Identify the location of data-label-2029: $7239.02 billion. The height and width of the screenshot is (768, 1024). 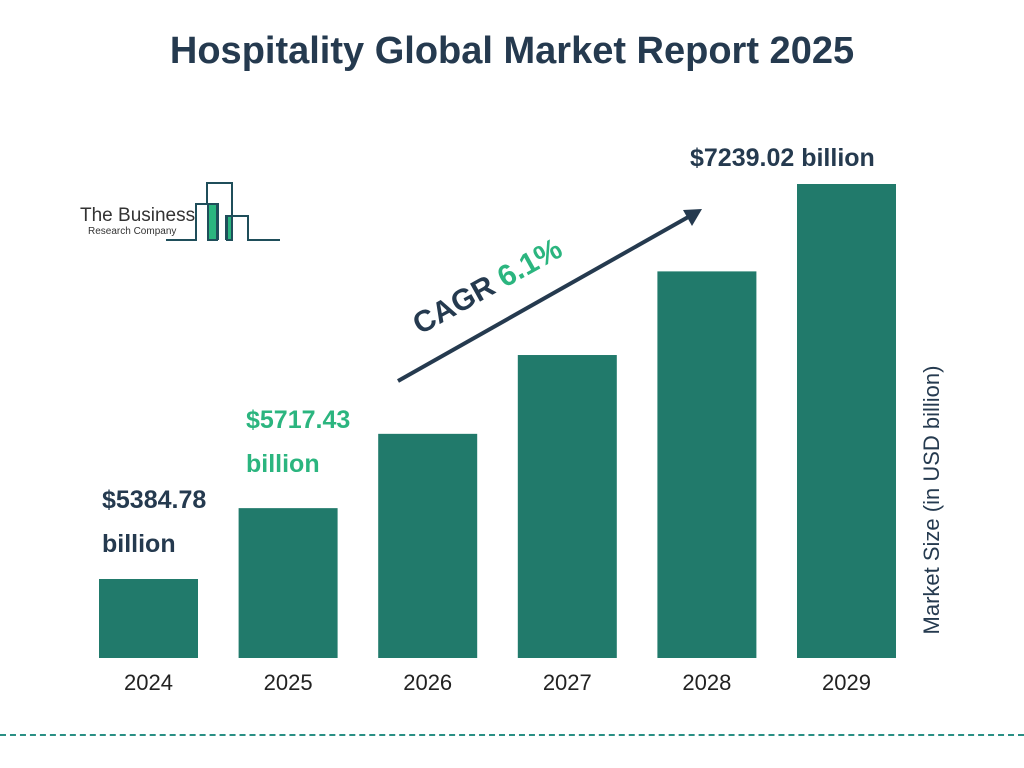
(782, 158).